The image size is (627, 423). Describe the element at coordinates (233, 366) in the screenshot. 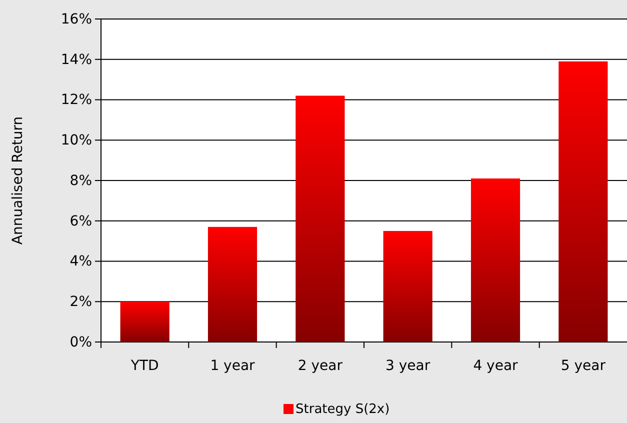

I see `x-tick-label: 1 year` at that location.